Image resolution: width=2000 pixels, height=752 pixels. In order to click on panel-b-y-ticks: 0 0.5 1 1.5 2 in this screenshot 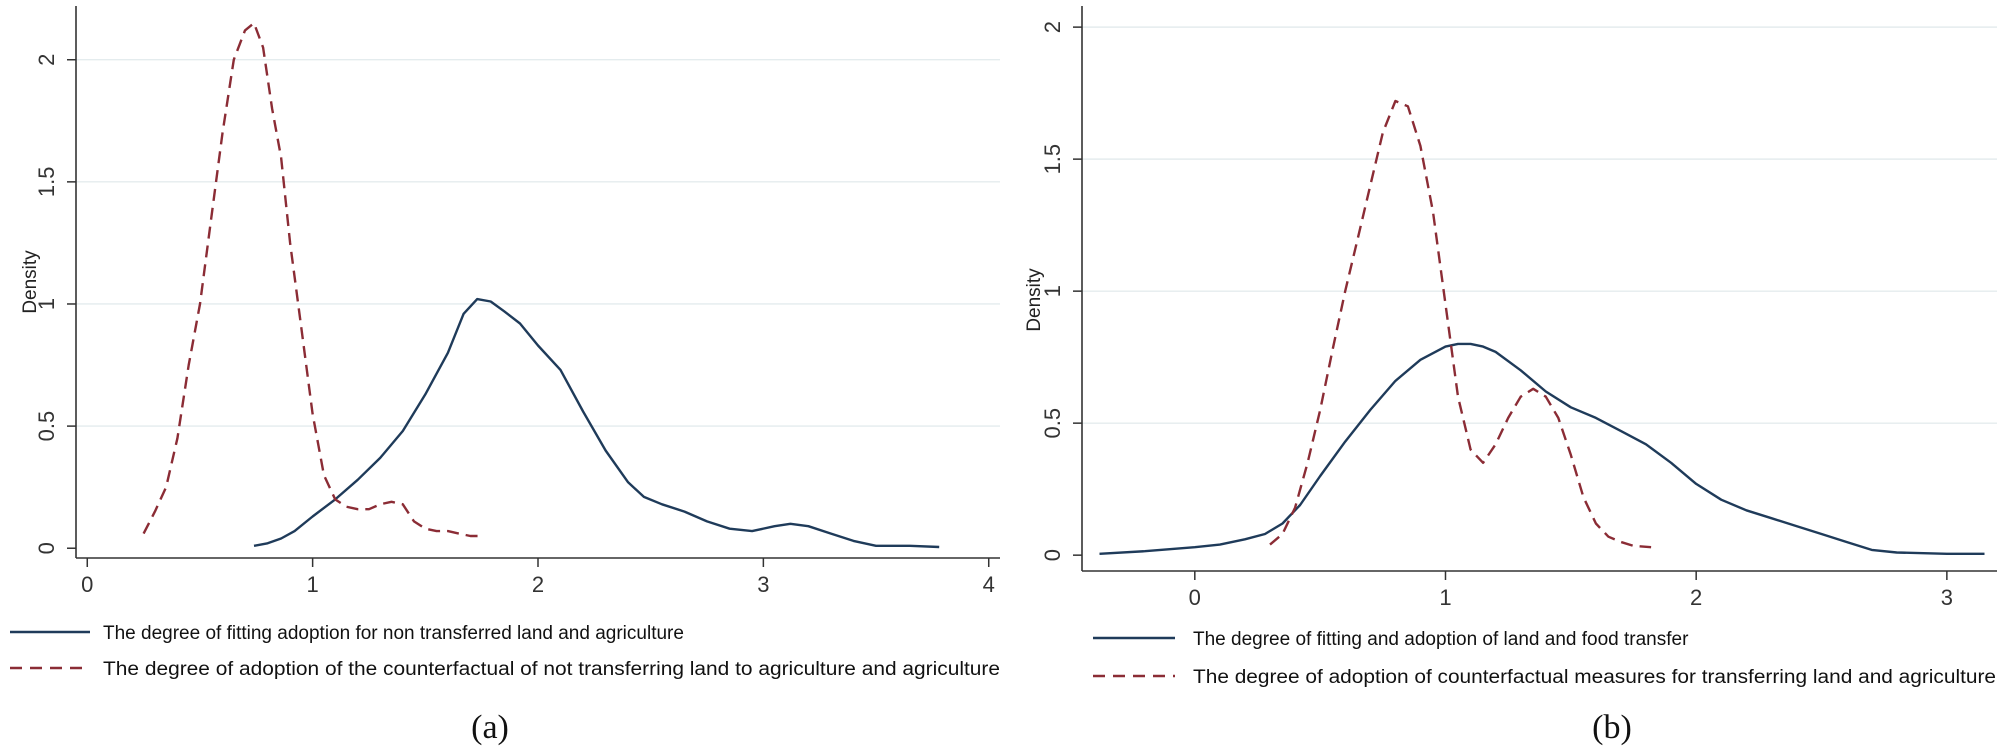, I will do `click(1061, 291)`.